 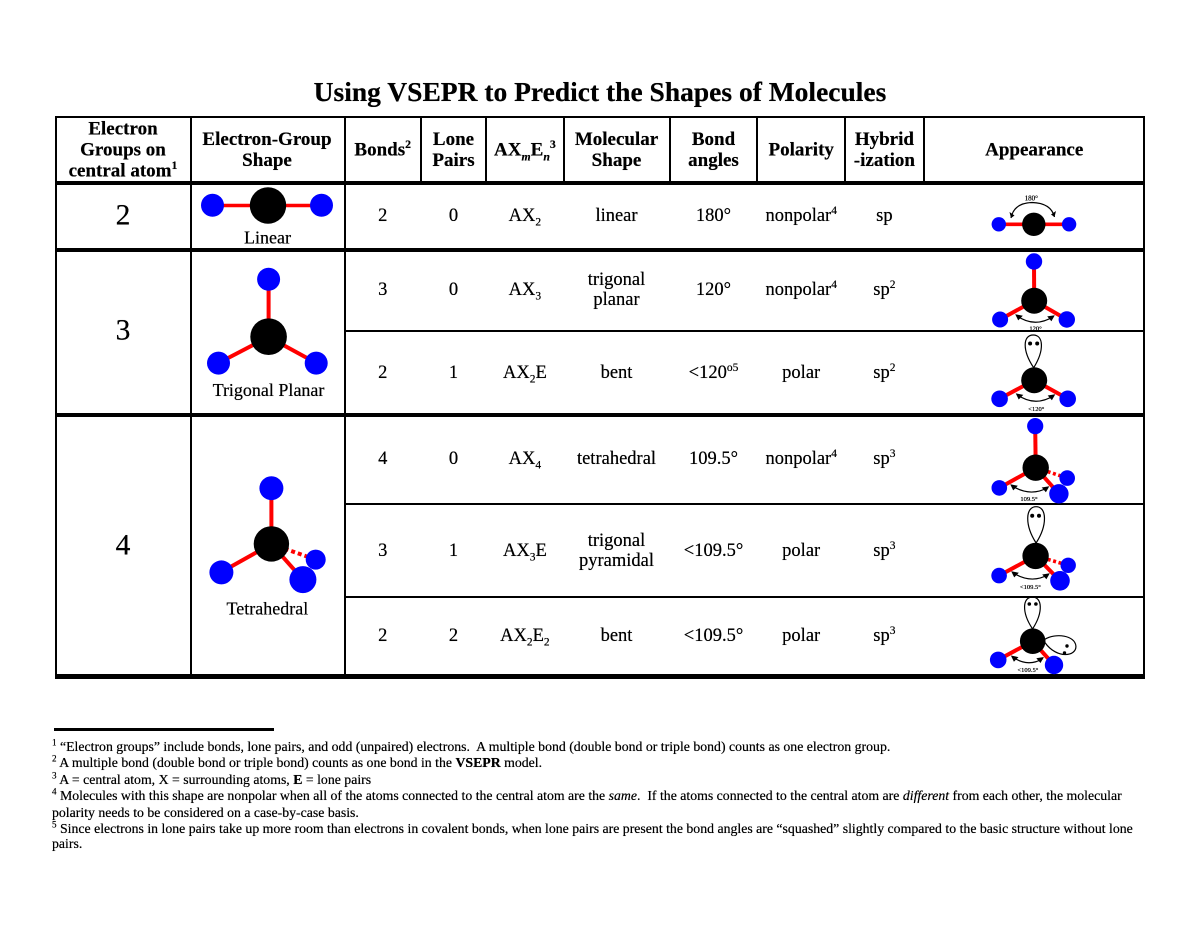 What do you see at coordinates (1032, 199) in the screenshot?
I see `svg-text: 180°` at bounding box center [1032, 199].